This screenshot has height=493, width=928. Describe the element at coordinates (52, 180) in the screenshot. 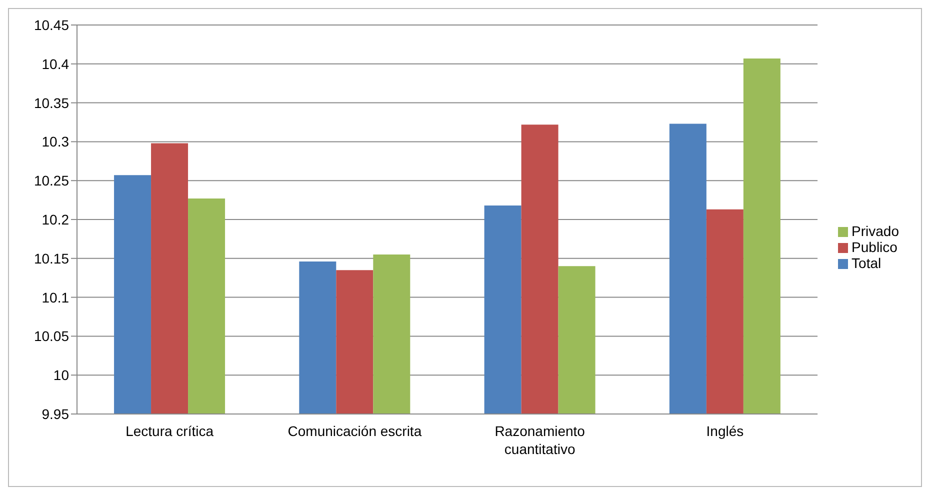

I see `y-tick-label: 10.25` at that location.